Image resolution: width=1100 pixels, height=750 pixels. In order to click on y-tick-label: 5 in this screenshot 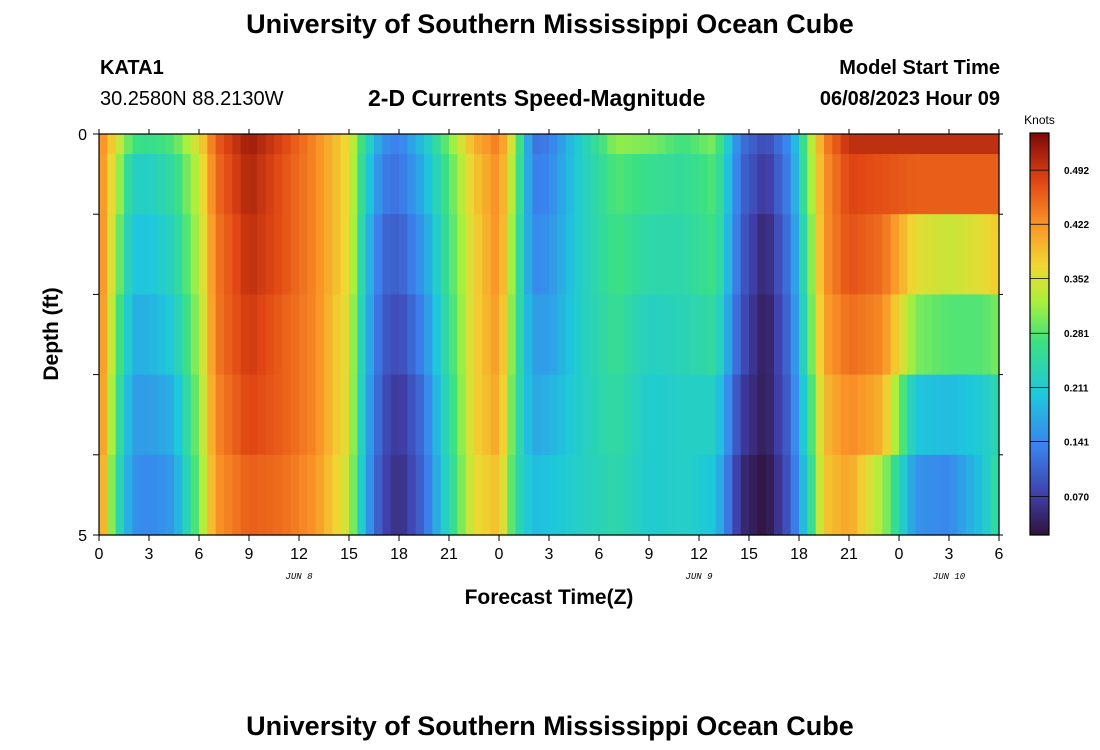, I will do `click(82, 536)`.